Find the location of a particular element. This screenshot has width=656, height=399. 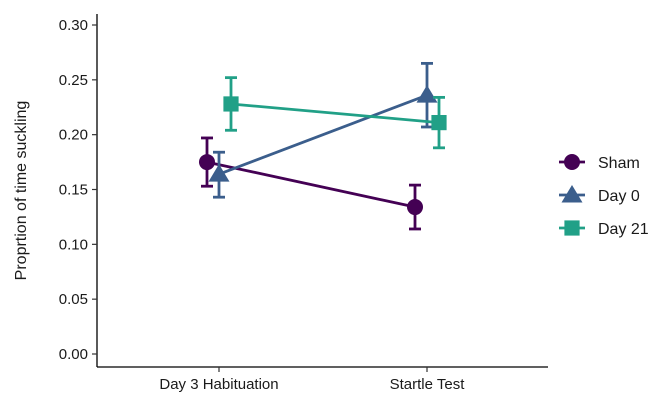

y-tick-label: 0.30 is located at coordinates (73, 25).